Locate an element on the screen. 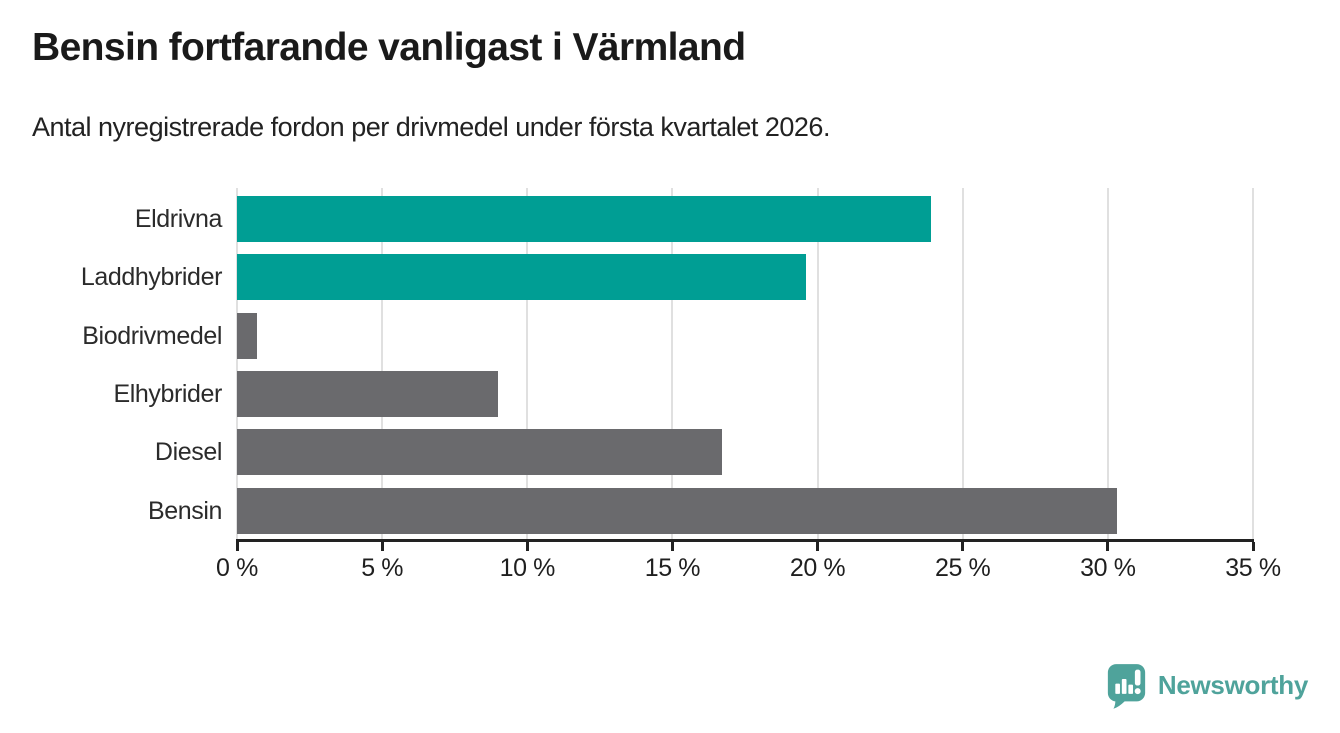 Image resolution: width=1340 pixels, height=733 pixels. x-axis-line is located at coordinates (745, 540).